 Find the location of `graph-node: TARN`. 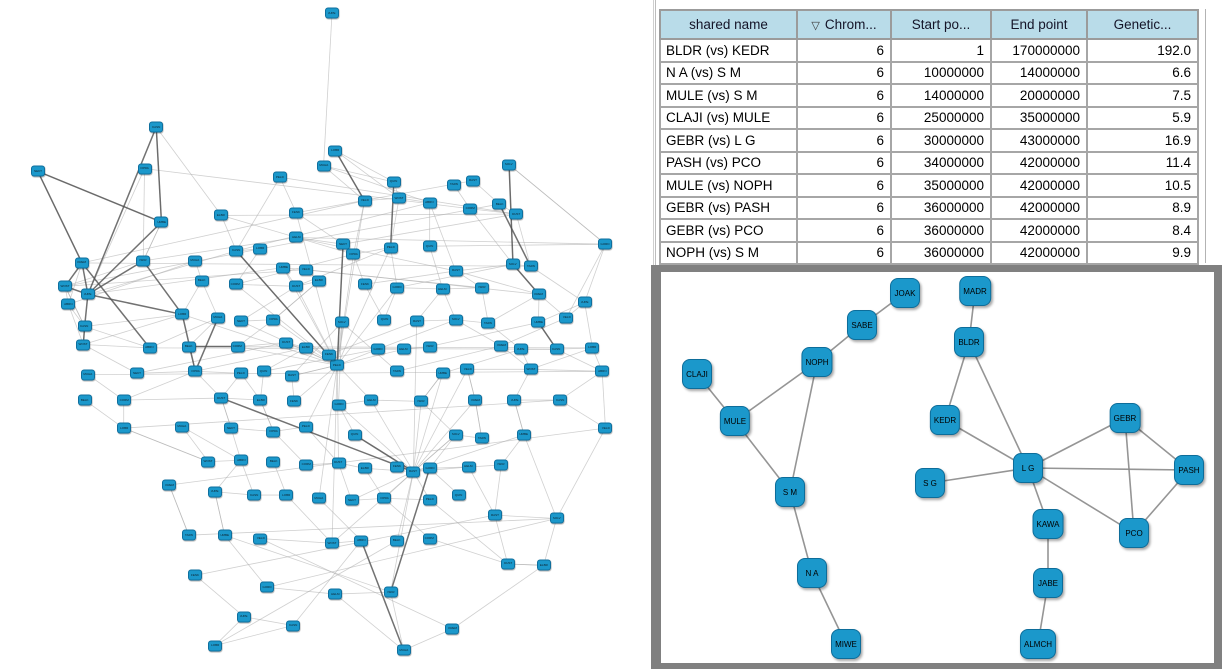

graph-node: TARN is located at coordinates (188, 535).